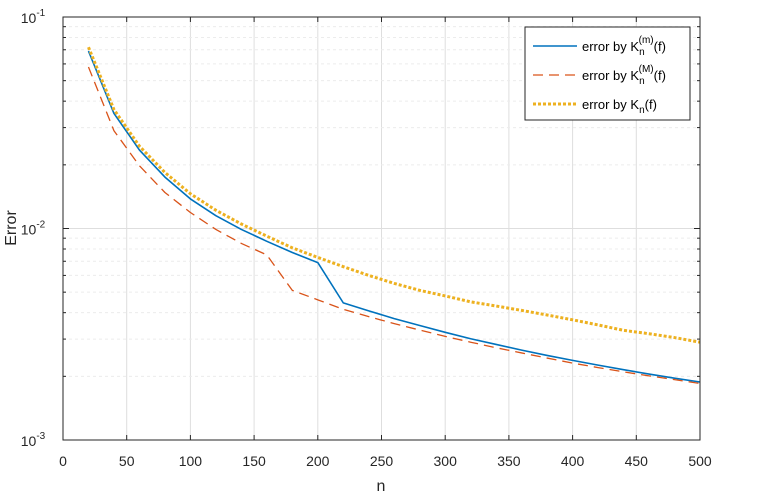  I want to click on x-tick-label: 200, so click(318, 461).